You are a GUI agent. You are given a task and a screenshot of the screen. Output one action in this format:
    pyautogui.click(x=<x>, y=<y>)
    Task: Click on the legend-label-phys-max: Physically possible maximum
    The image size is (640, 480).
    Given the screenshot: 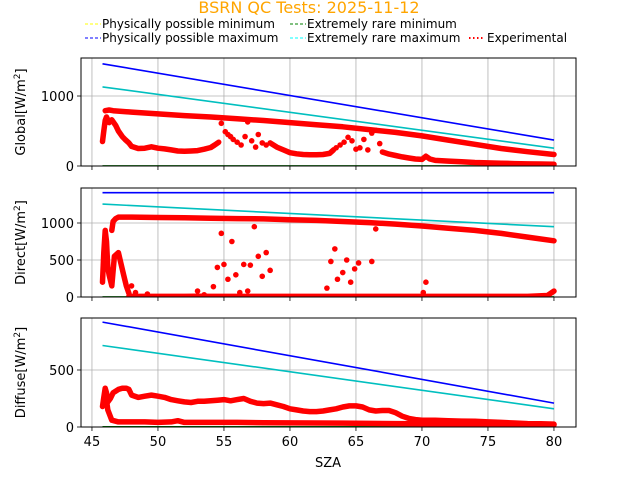 What is the action you would take?
    pyautogui.click(x=190, y=38)
    